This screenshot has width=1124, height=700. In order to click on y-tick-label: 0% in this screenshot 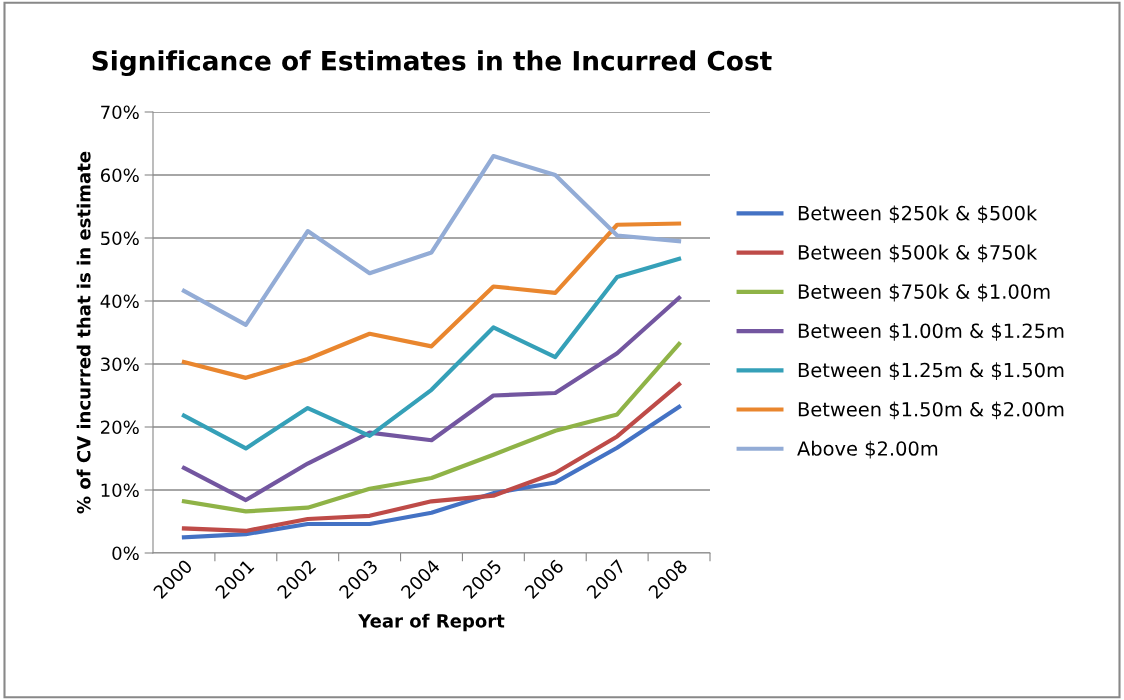, I will do `click(125, 553)`.